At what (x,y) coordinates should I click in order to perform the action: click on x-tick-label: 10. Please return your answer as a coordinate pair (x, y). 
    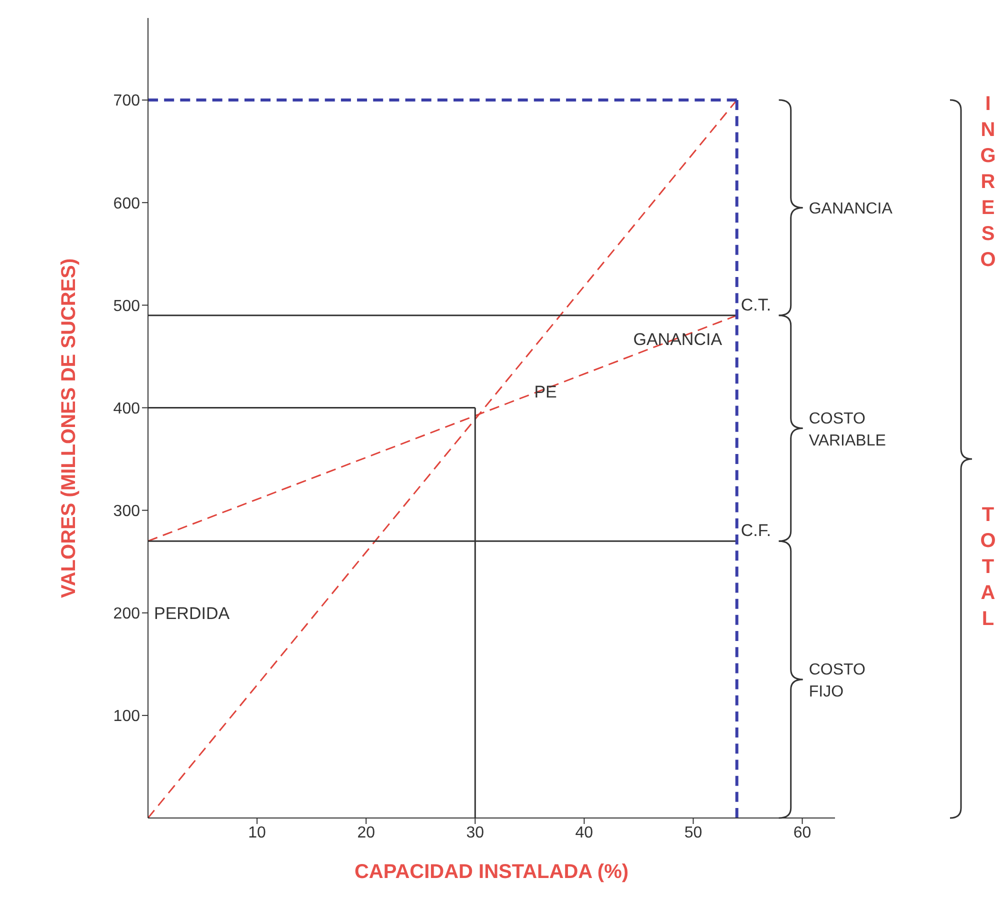
    Looking at the image, I should click on (257, 833).